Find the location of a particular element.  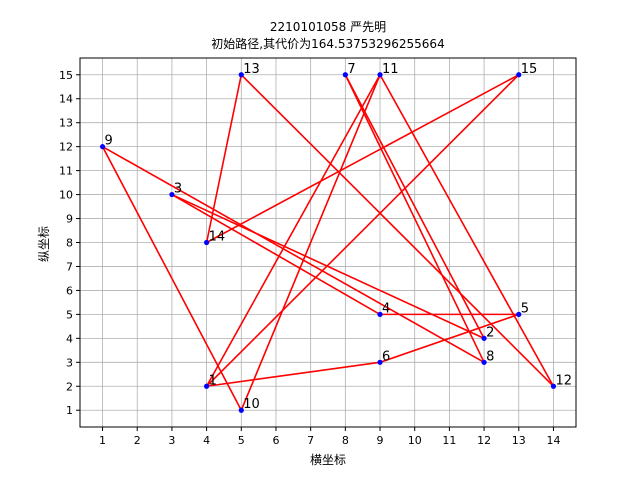

y-tick-label: 7 is located at coordinates (69, 266).